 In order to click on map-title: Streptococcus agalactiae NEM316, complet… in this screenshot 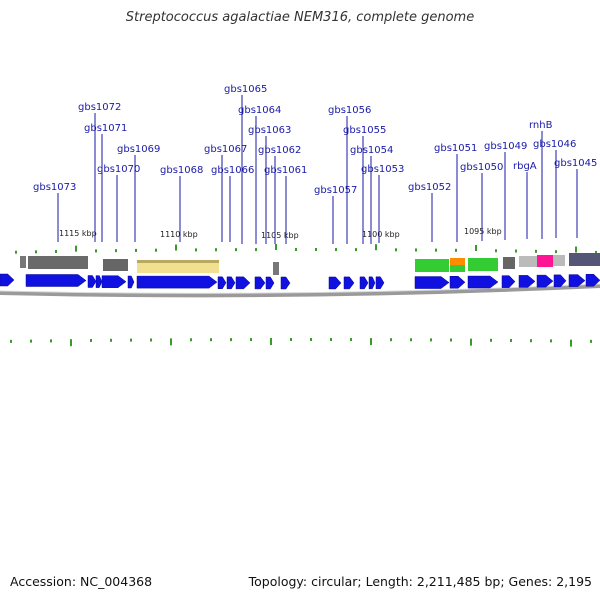, I will do `click(300, 17)`.